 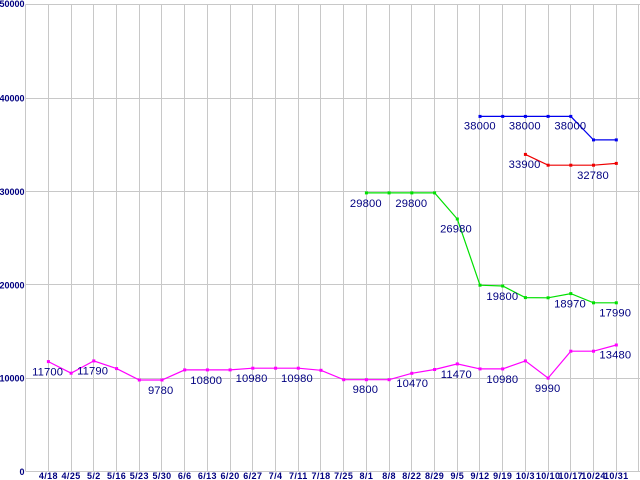 What do you see at coordinates (366, 390) in the screenshot?
I see `svg-text: 9800` at bounding box center [366, 390].